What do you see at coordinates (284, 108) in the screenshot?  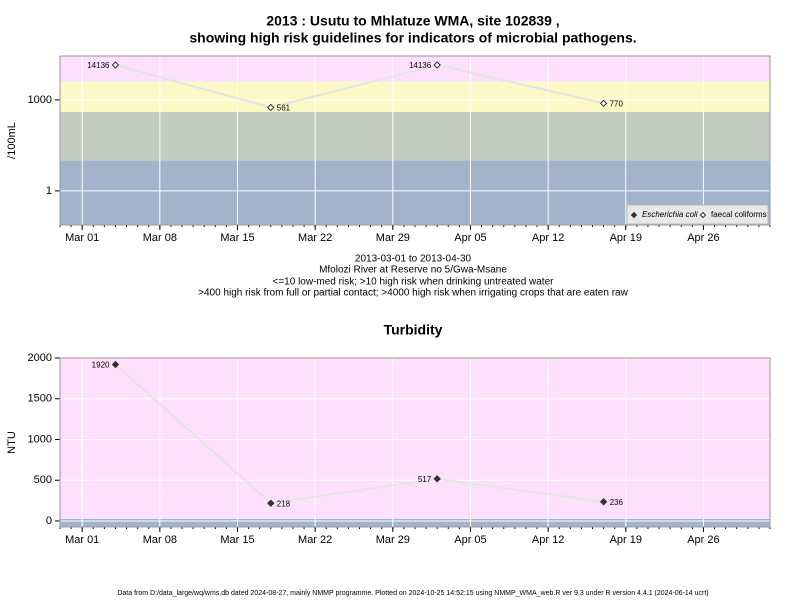 I see `data-label: 561` at bounding box center [284, 108].